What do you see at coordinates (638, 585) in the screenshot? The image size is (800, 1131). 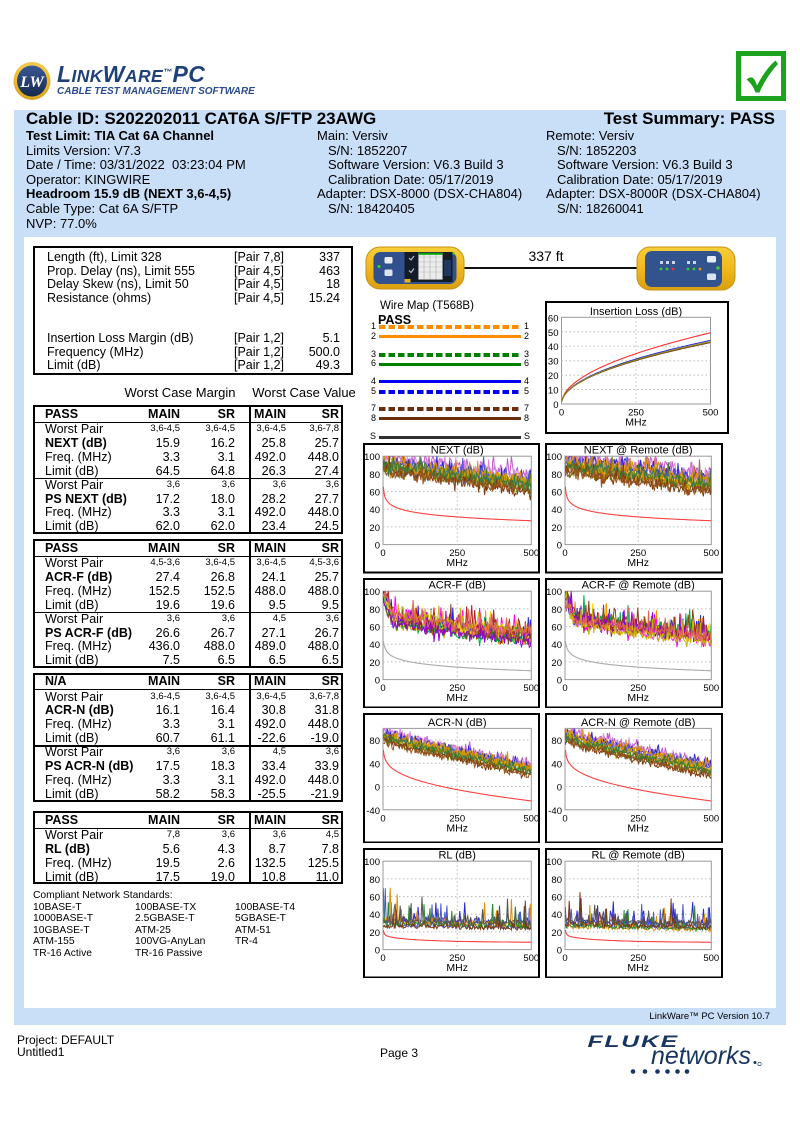 I see `svg-text: ACR-F @ Remote (dB)` at bounding box center [638, 585].